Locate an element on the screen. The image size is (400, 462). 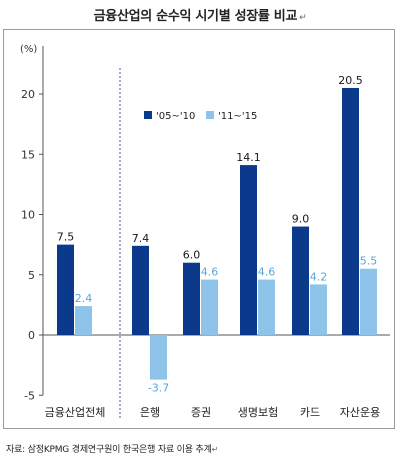
data-label: 7.5 is located at coordinates (66, 237).